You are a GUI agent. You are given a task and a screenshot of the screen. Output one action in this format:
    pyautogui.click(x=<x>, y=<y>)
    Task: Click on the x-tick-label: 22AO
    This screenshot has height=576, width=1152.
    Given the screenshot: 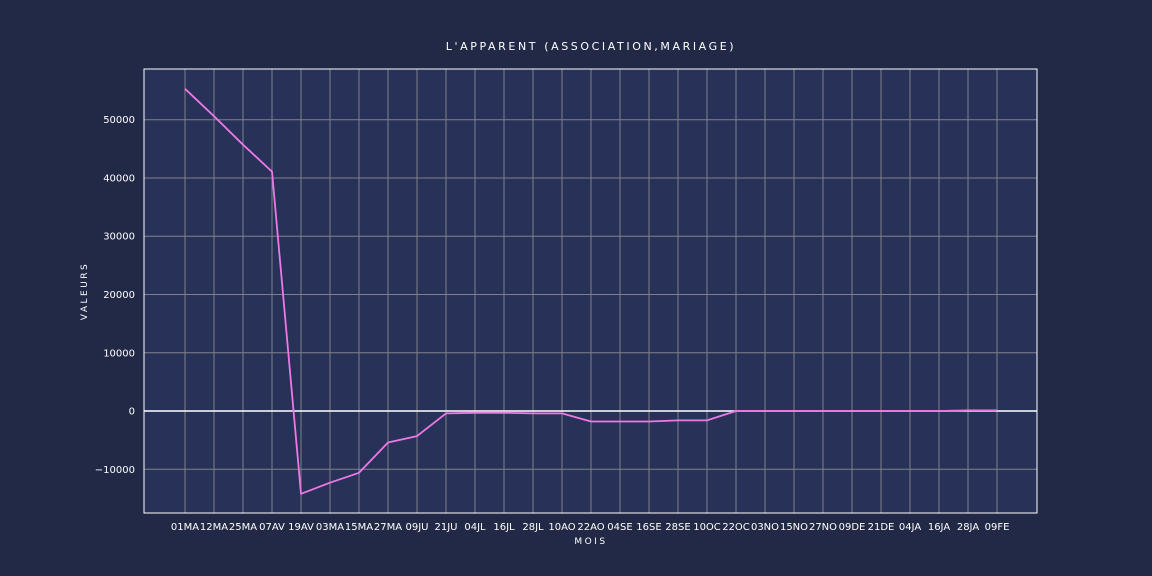 What is the action you would take?
    pyautogui.click(x=590, y=527)
    